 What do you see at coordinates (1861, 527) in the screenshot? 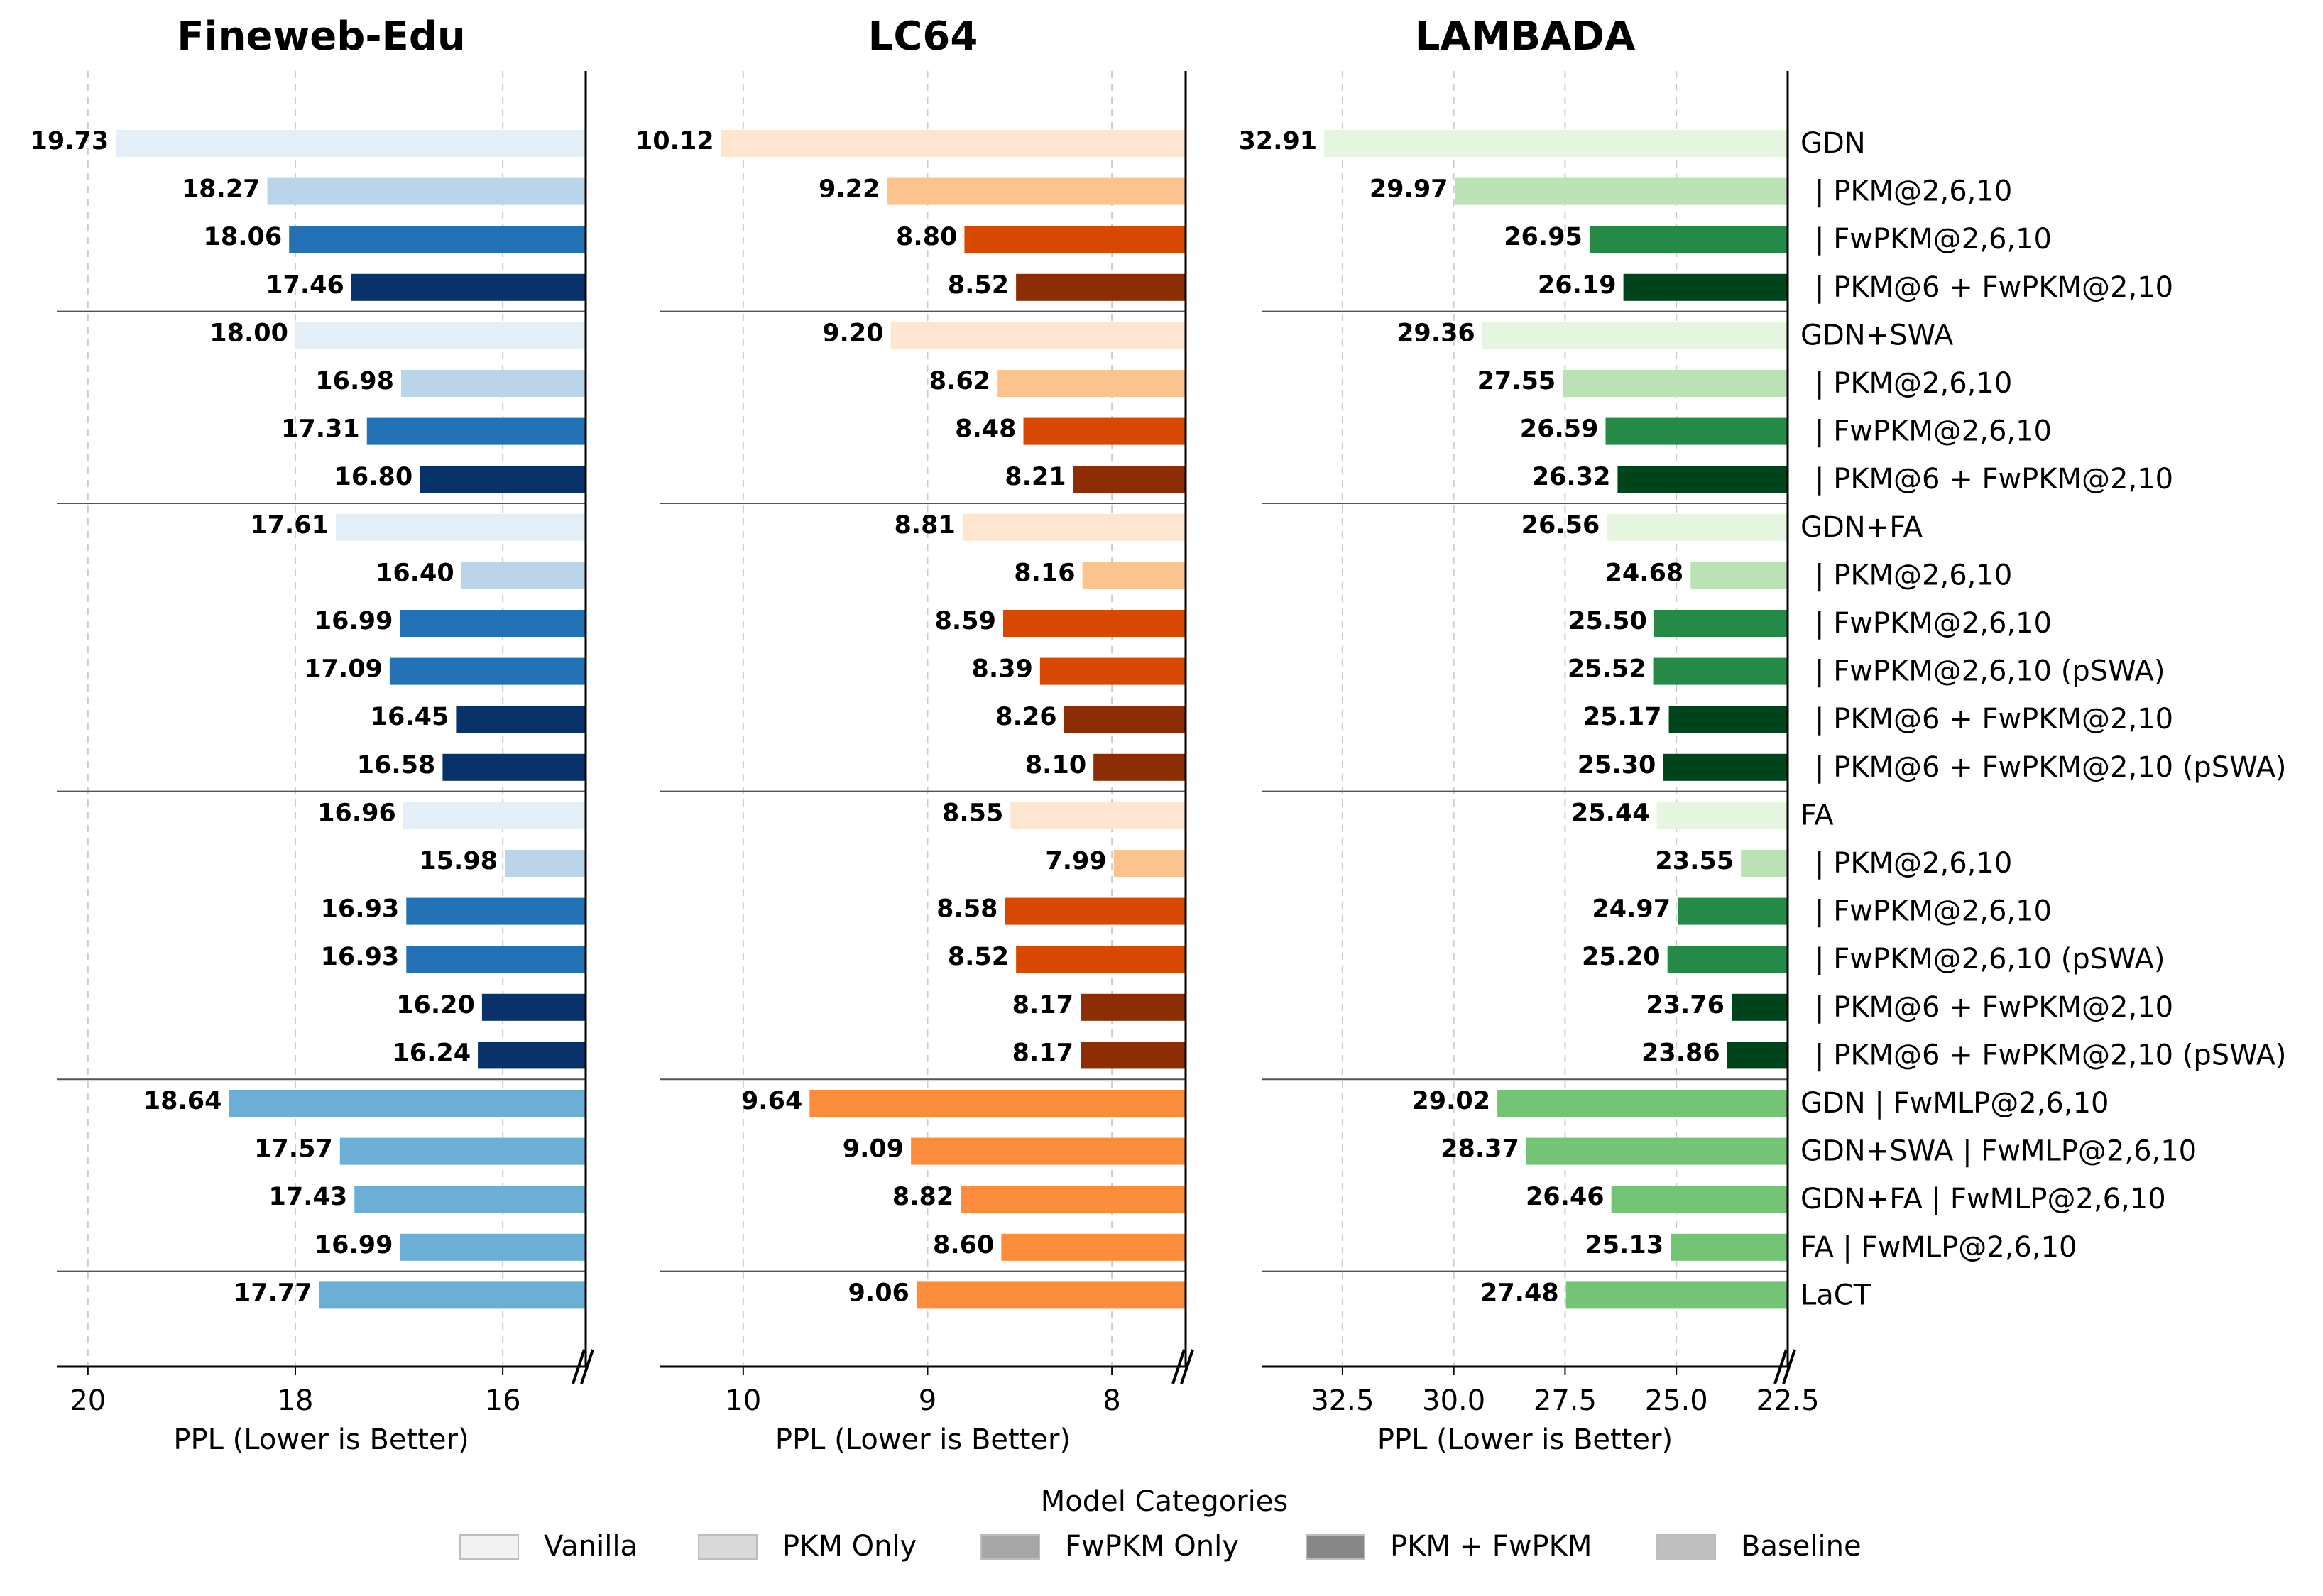
I see `row-label: GDN+FA` at bounding box center [1861, 527].